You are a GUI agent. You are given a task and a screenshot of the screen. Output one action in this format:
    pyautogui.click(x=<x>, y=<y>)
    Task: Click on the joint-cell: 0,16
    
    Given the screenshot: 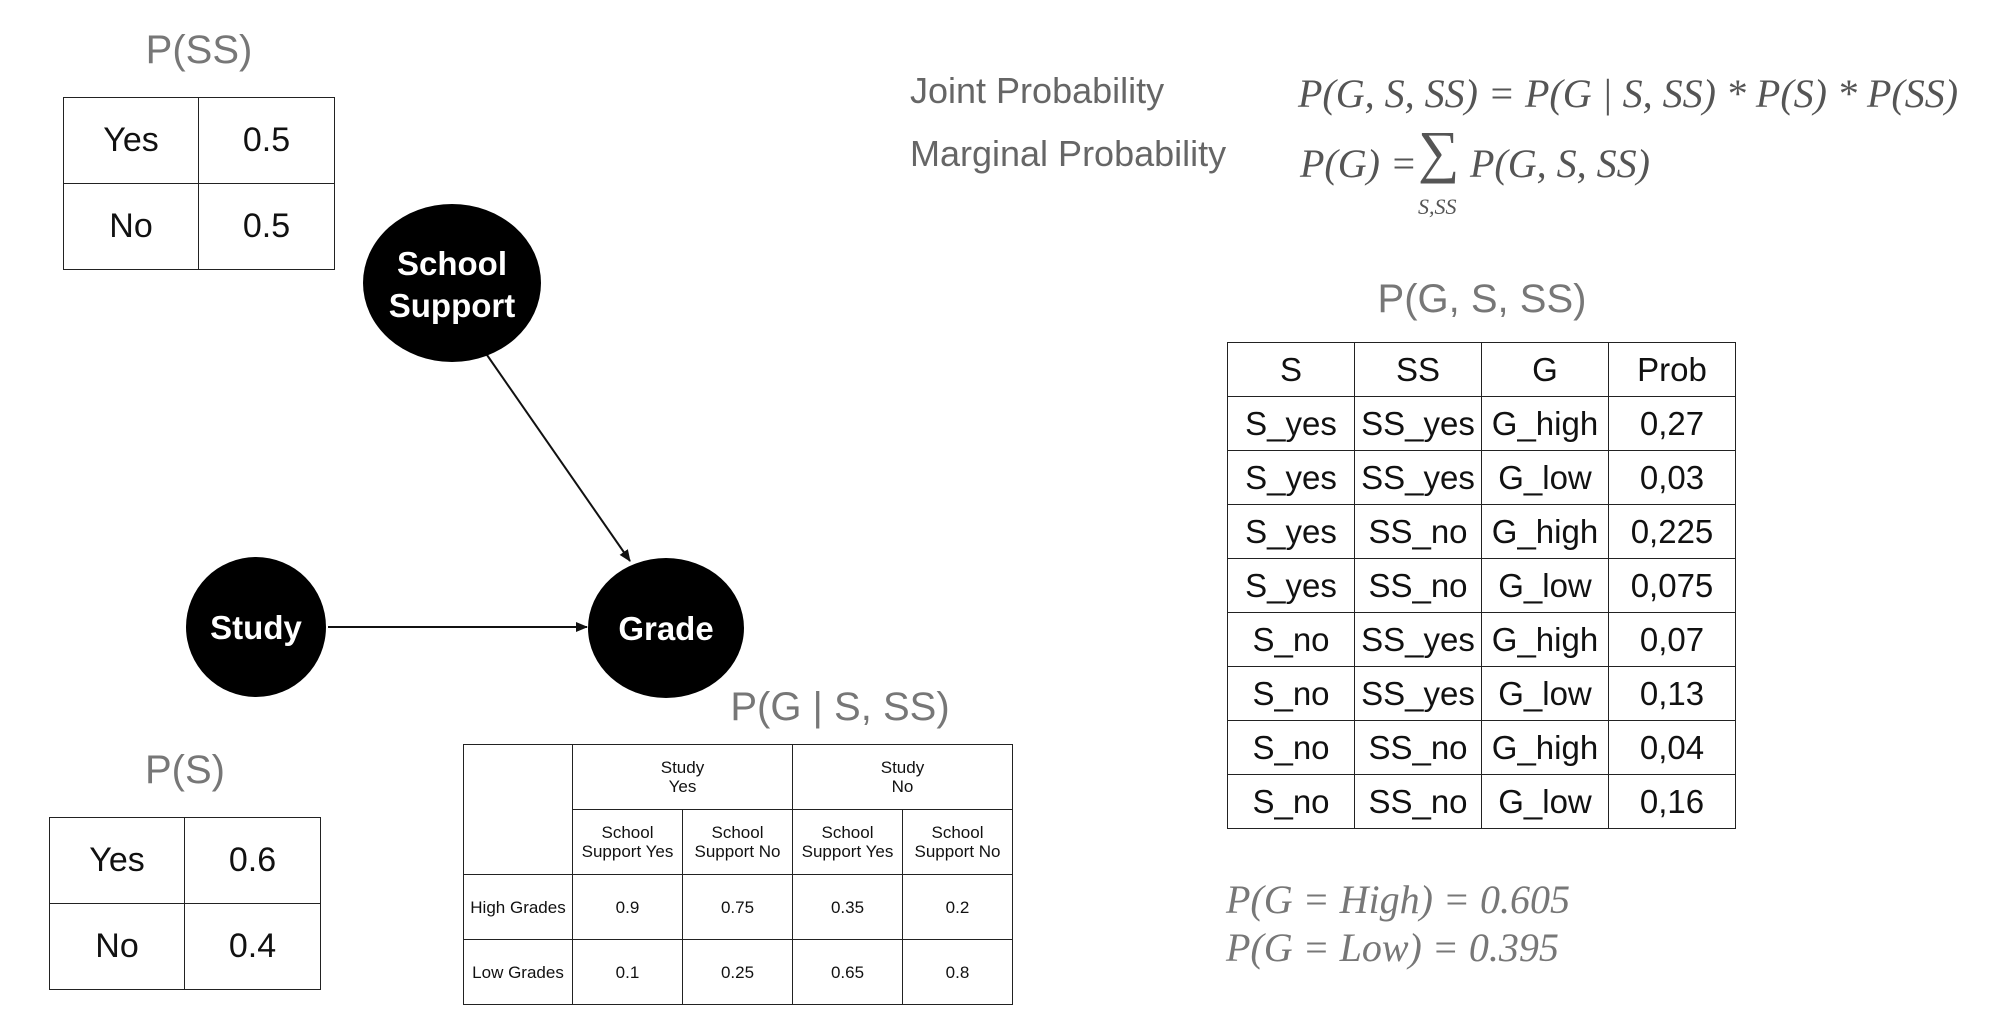 What is the action you would take?
    pyautogui.click(x=1672, y=801)
    